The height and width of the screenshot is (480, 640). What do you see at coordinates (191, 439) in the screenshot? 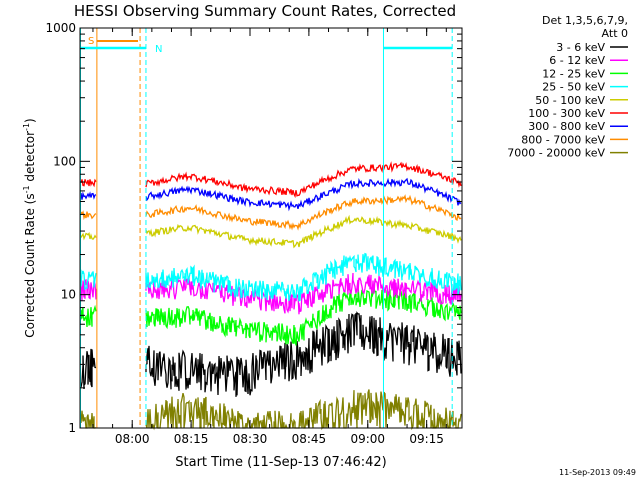
I see `x-tick-label: 08:15` at bounding box center [191, 439].